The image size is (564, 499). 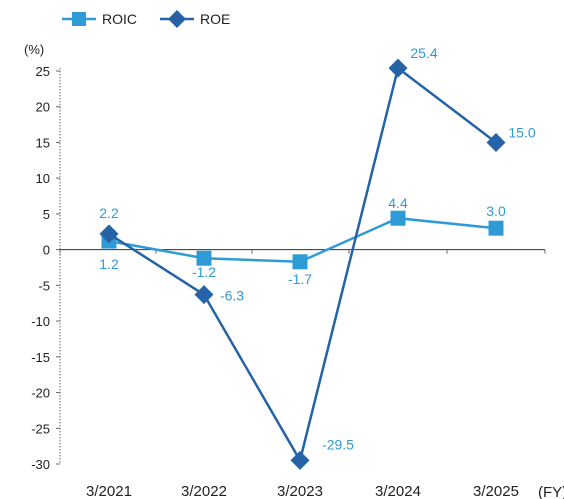 What do you see at coordinates (46, 214) in the screenshot?
I see `y-tick-label: 5` at bounding box center [46, 214].